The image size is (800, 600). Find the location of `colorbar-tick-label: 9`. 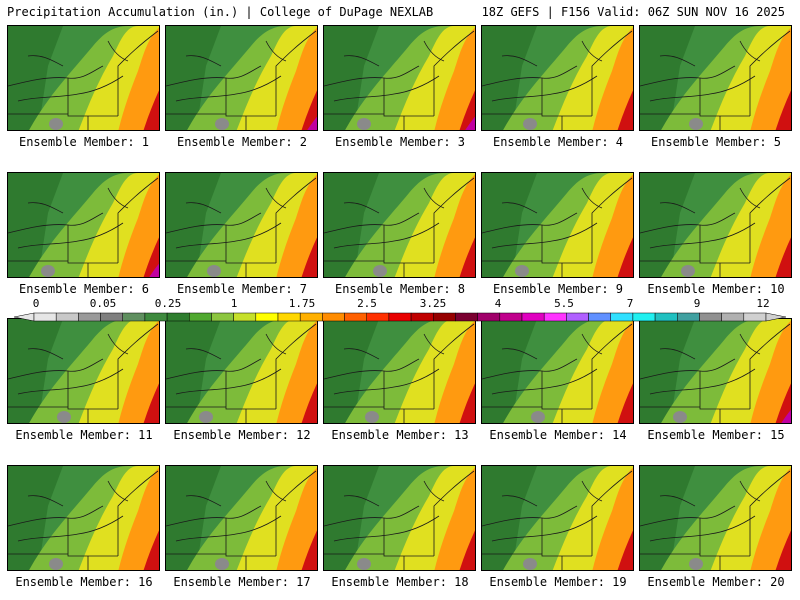

colorbar-tick-label: 9 is located at coordinates (697, 303).